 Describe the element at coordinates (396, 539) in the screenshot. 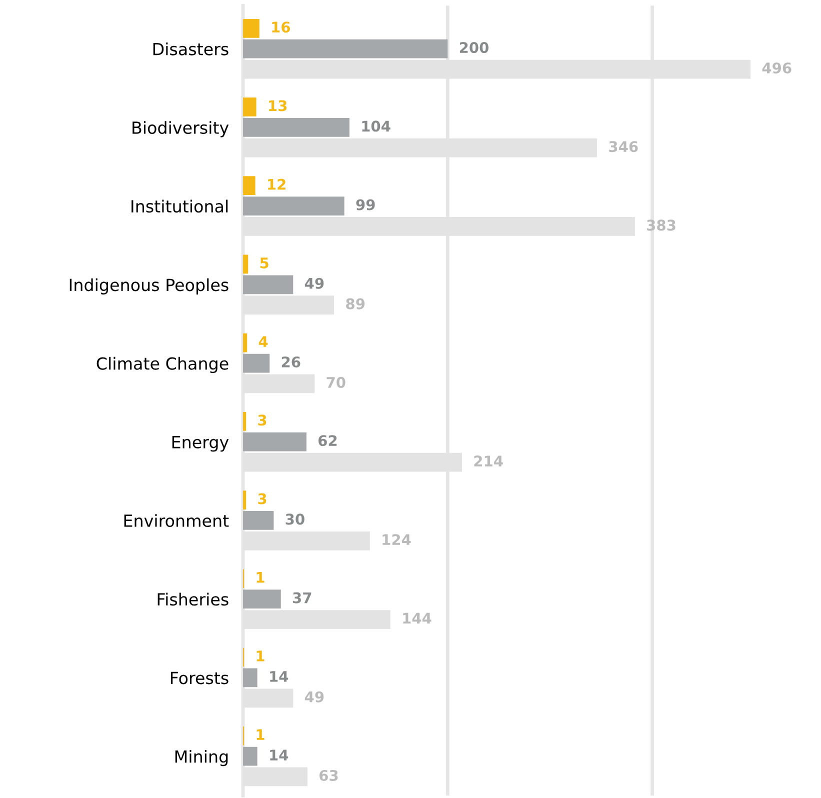

I see `data-label: 124` at that location.